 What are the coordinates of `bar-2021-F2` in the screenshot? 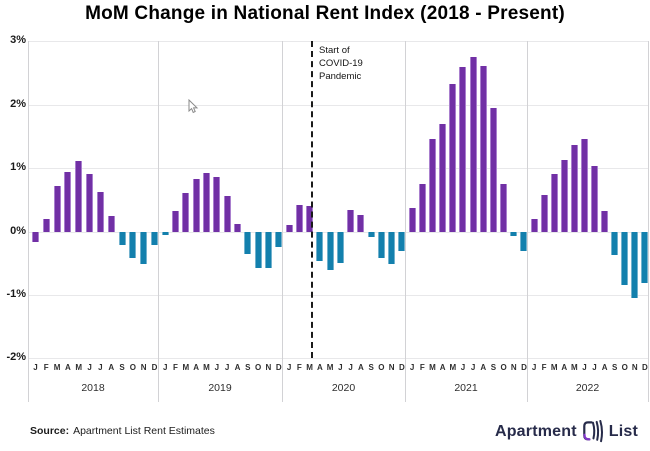 It's located at (422, 207).